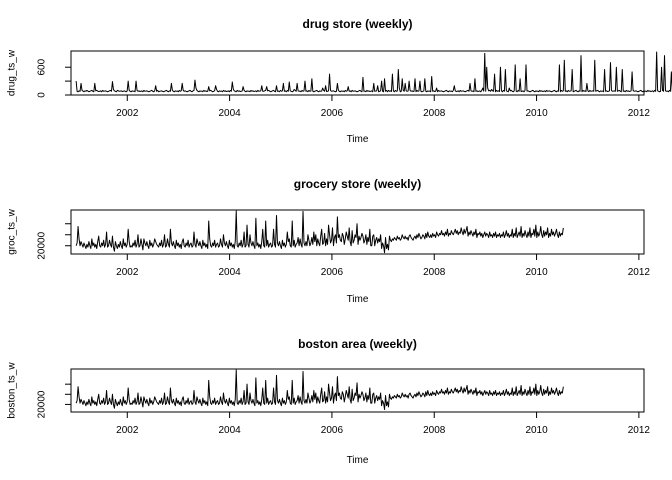 The image size is (672, 480). Describe the element at coordinates (12, 231) in the screenshot. I see `y-axis-label: groc_ts_w` at that location.